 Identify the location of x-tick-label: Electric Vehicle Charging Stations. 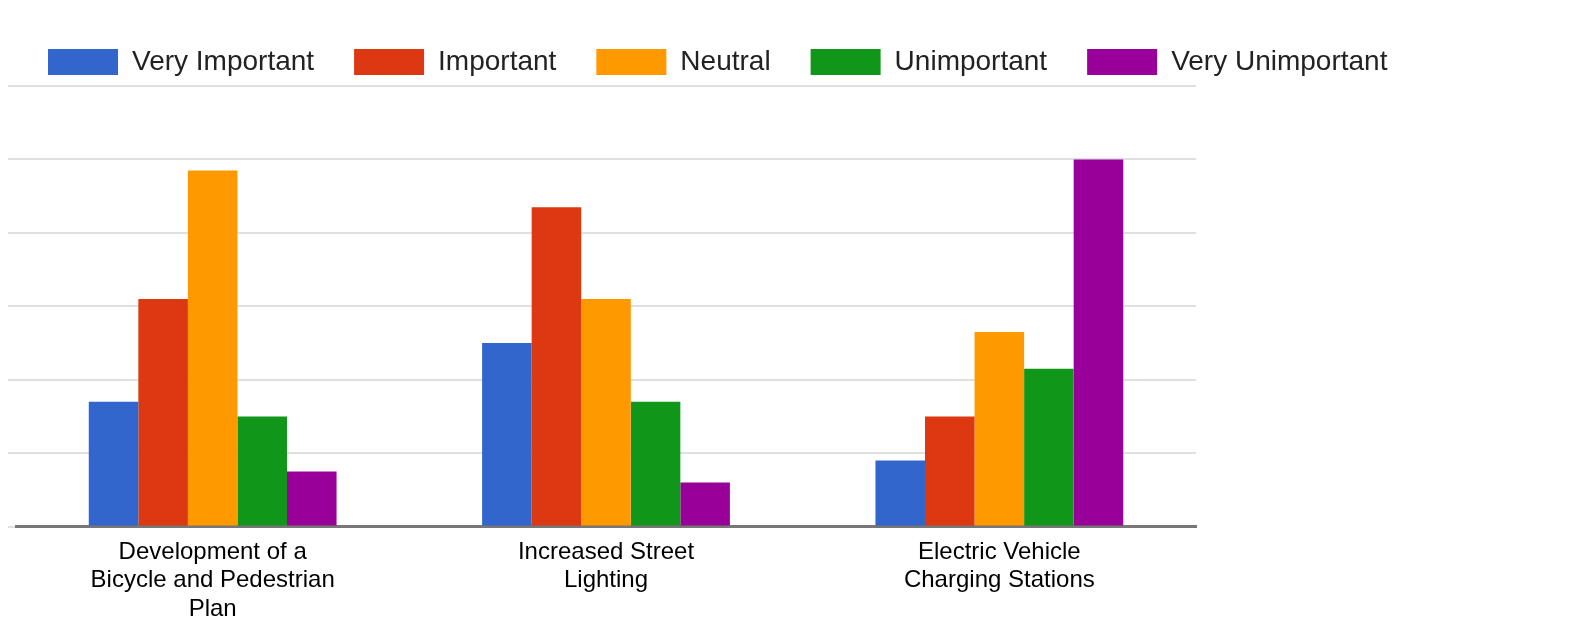
(999, 564).